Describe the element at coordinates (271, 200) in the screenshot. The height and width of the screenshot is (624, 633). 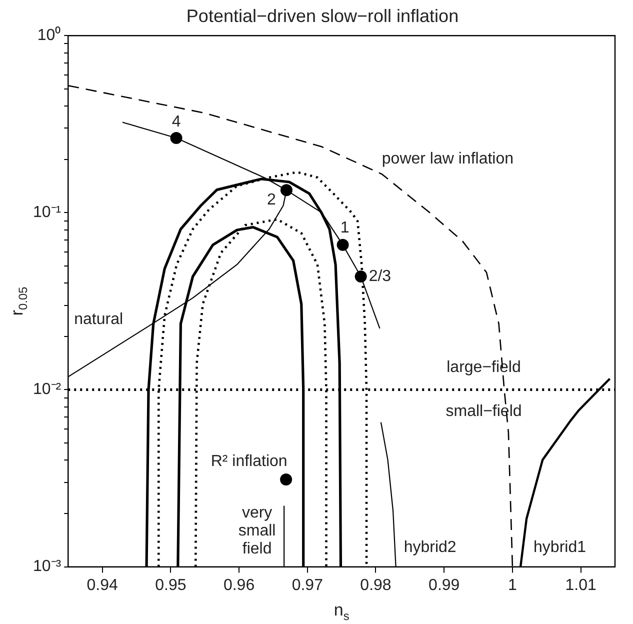
I see `series-label: 2` at that location.